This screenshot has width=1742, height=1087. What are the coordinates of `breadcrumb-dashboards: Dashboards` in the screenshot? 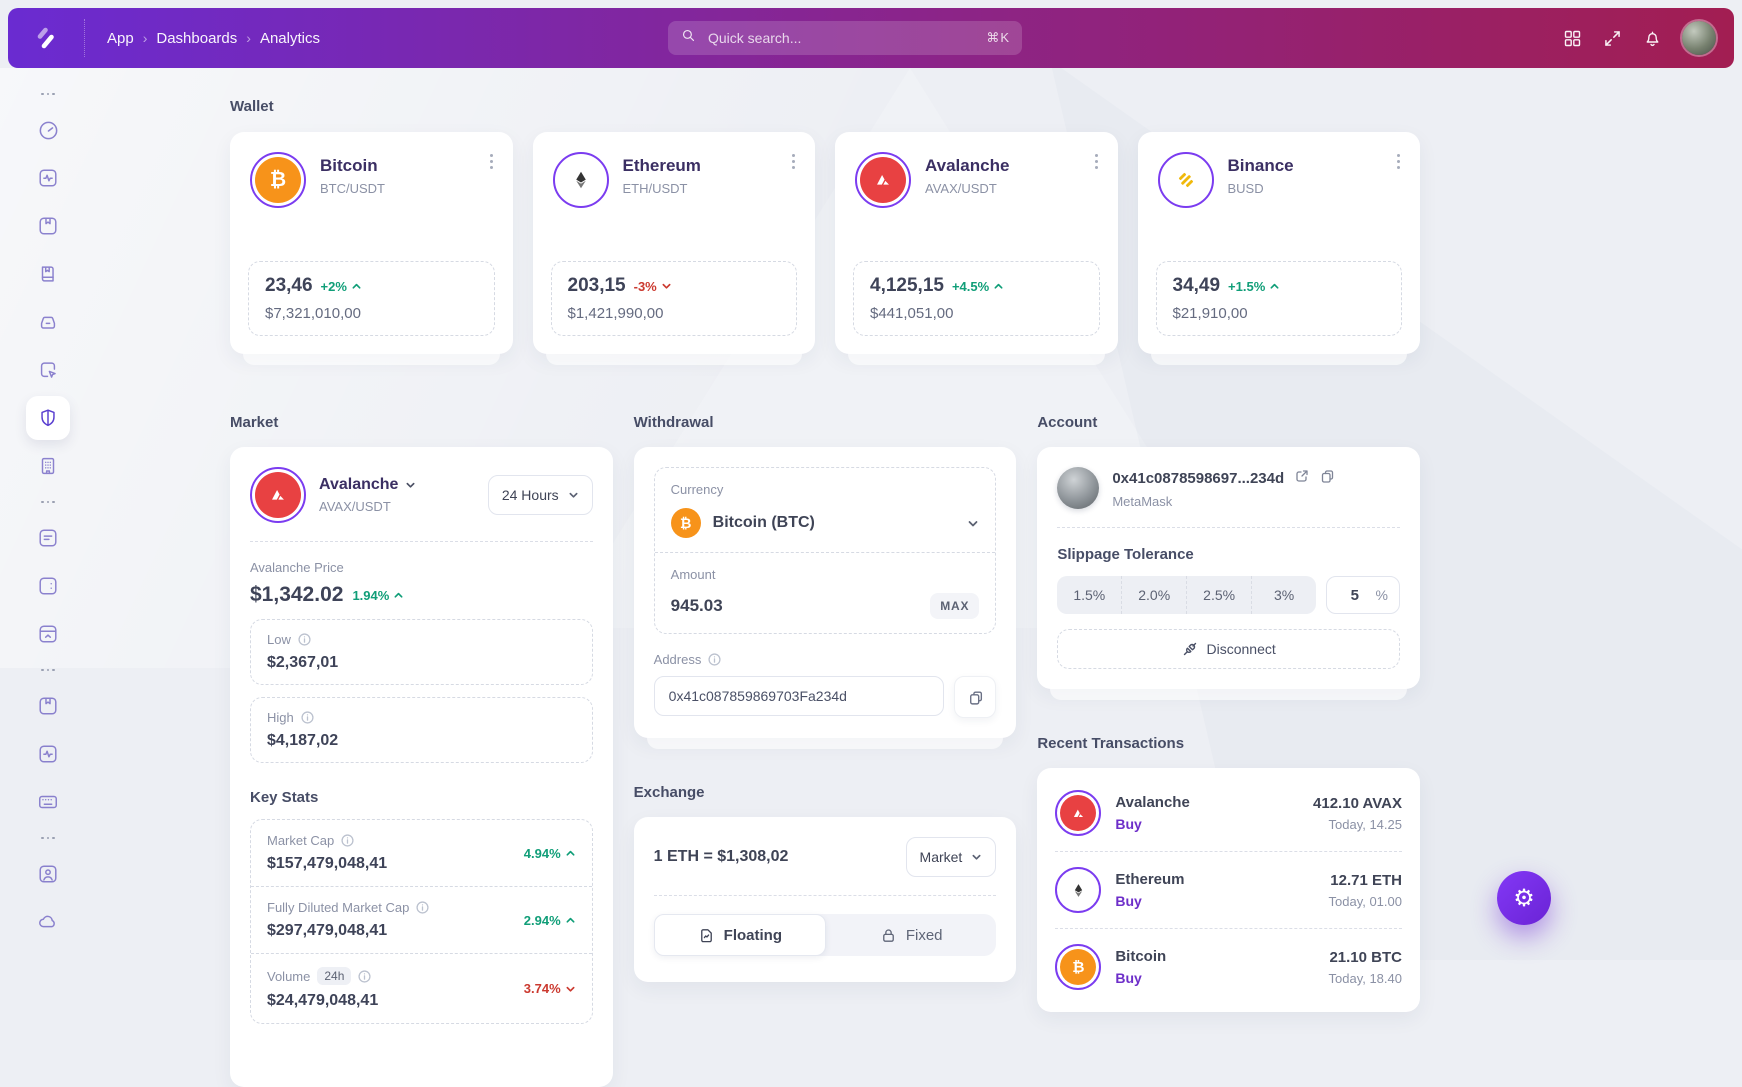 It's located at (197, 38).